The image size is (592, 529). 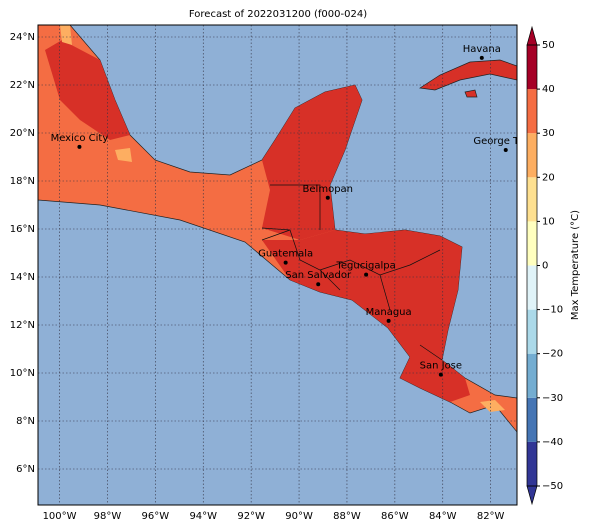 I want to click on colorbar-tick-label: −50, so click(x=552, y=486).